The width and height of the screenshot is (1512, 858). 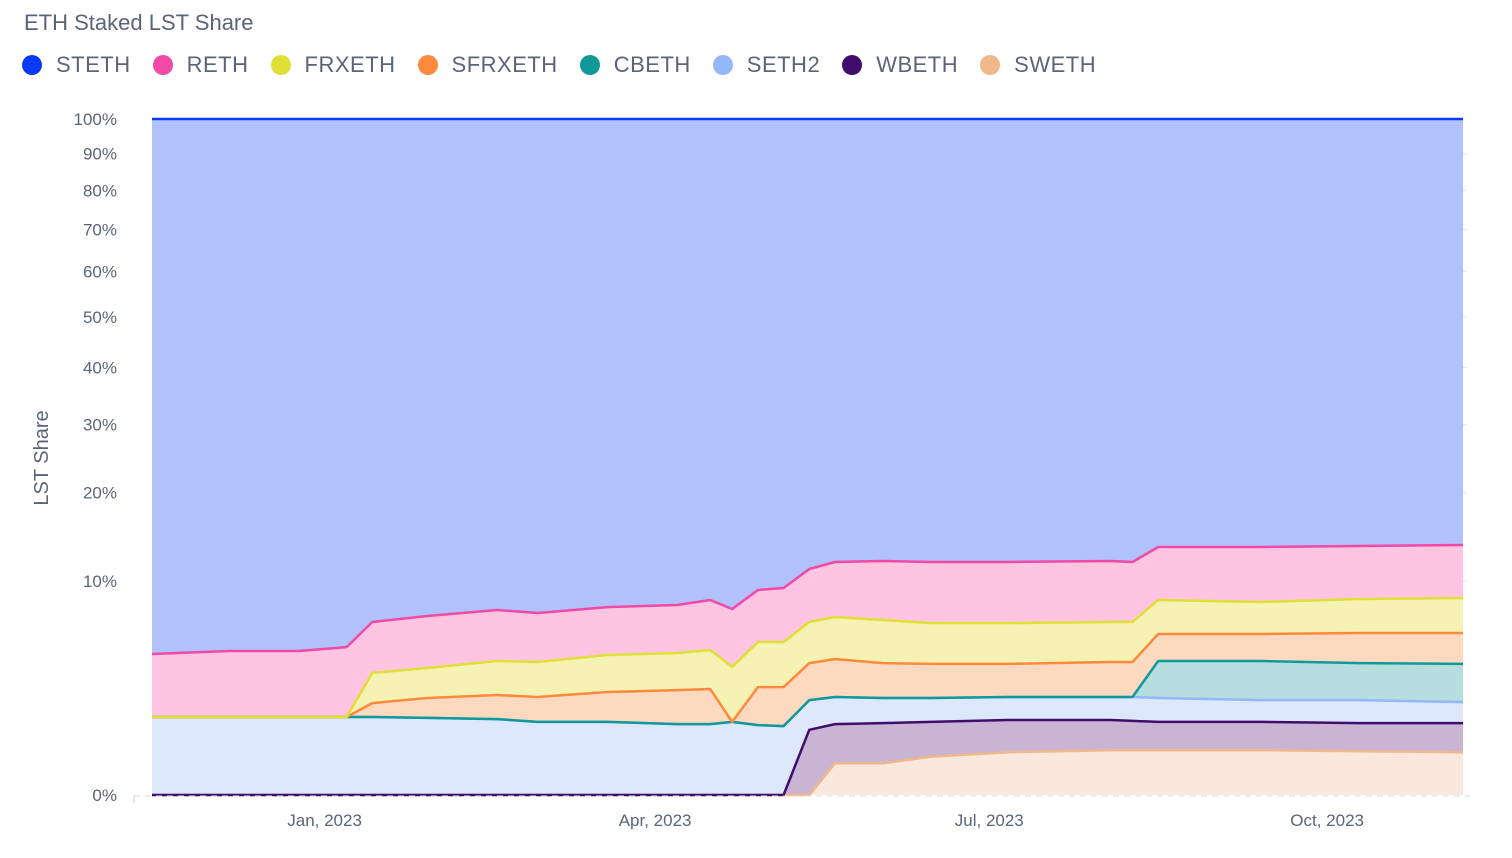 I want to click on legend-item-frxeth: FRXETH, so click(x=333, y=65).